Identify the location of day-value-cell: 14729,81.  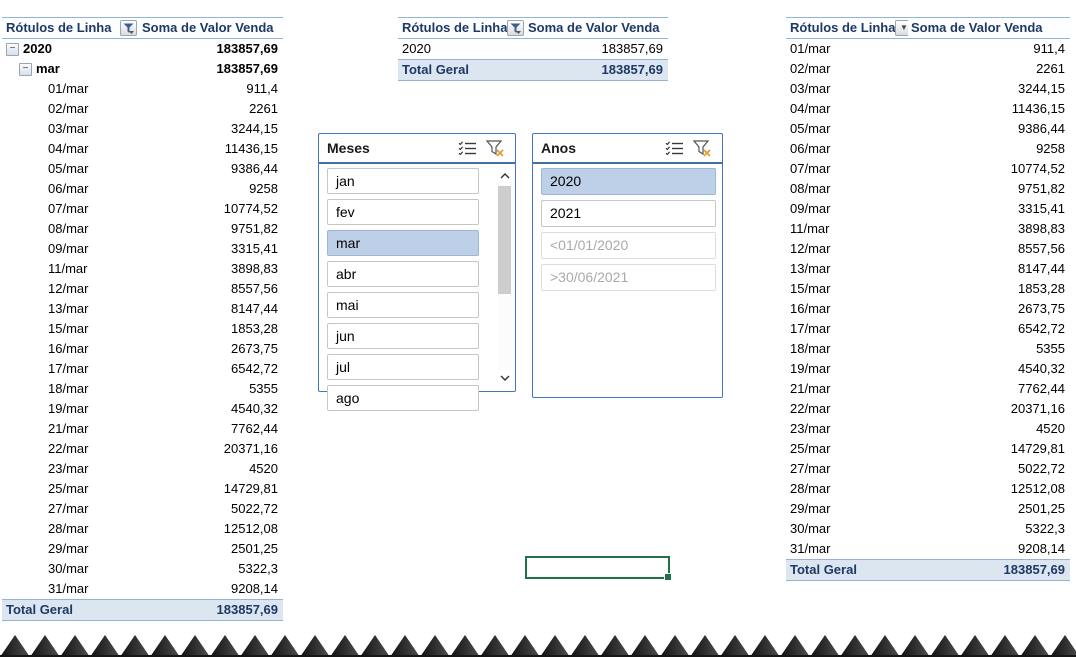
(1037, 448).